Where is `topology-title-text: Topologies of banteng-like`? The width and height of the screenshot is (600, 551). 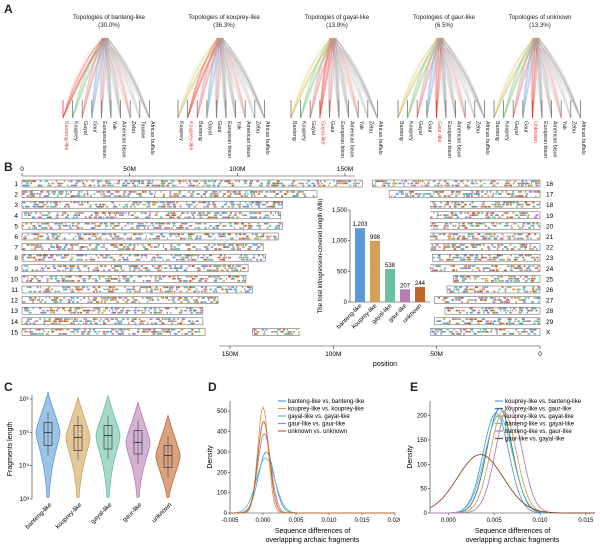 topology-title-text: Topologies of banteng-like is located at coordinates (109, 17).